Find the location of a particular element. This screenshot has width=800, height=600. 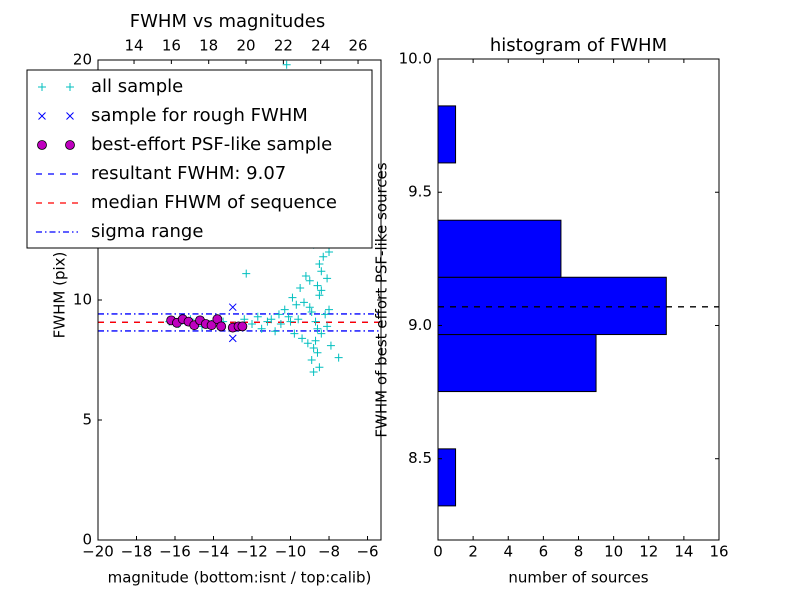

y-axis-label: FWHM (pix) is located at coordinates (60, 295).